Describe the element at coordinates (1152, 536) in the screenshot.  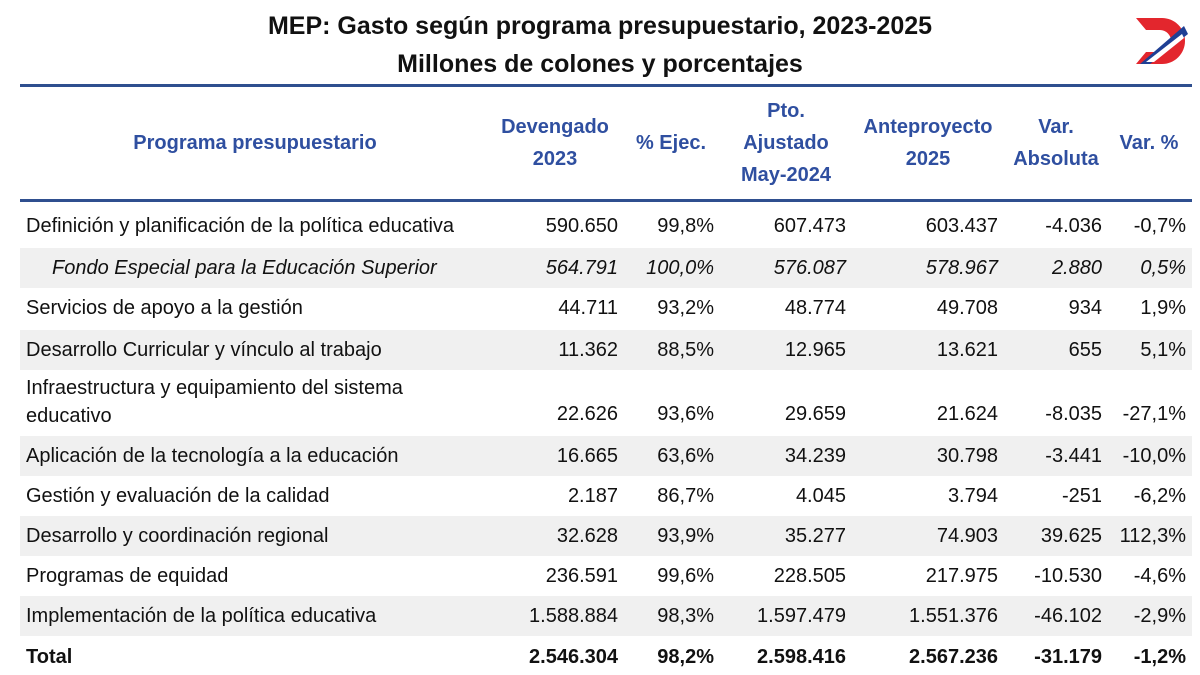
I see `cell-var-pct: 112,3%` at that location.